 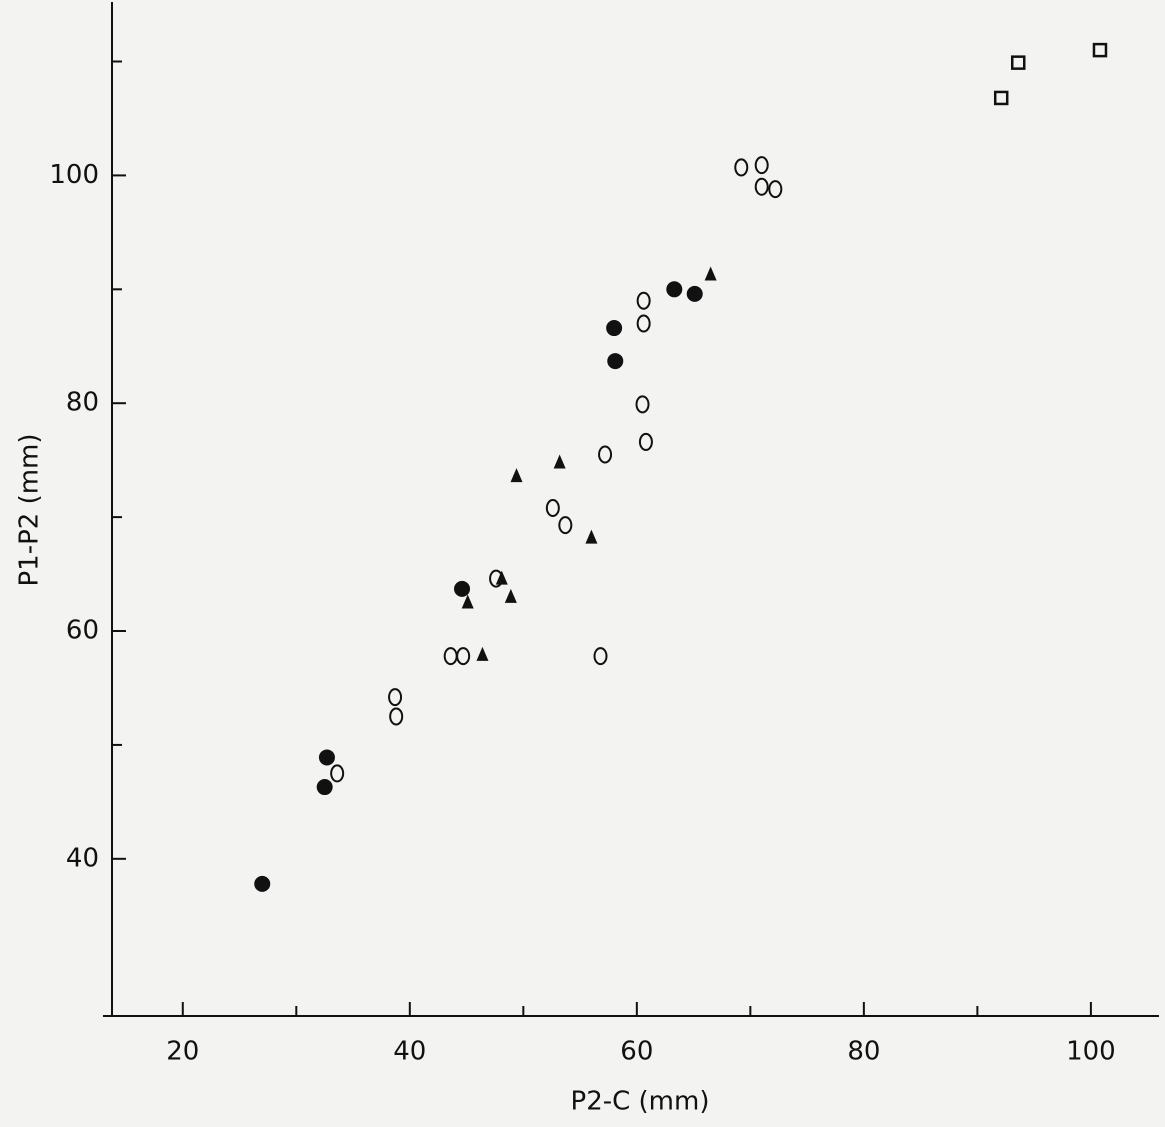 What do you see at coordinates (182, 1052) in the screenshot?
I see `x-tick-label: 20` at bounding box center [182, 1052].